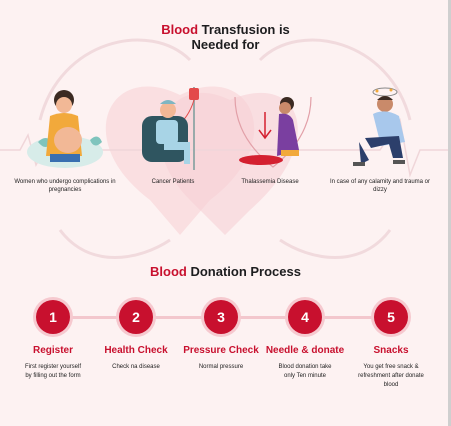 The image size is (451, 426). I want to click on process-title-rest: Donation Process, so click(245, 271).